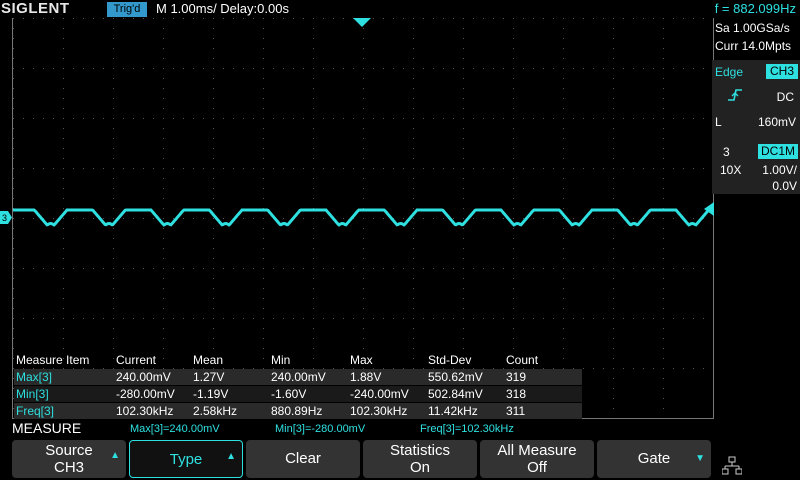 This screenshot has width=800, height=480. I want to click on cell-current: -280.00mV, so click(145, 394).